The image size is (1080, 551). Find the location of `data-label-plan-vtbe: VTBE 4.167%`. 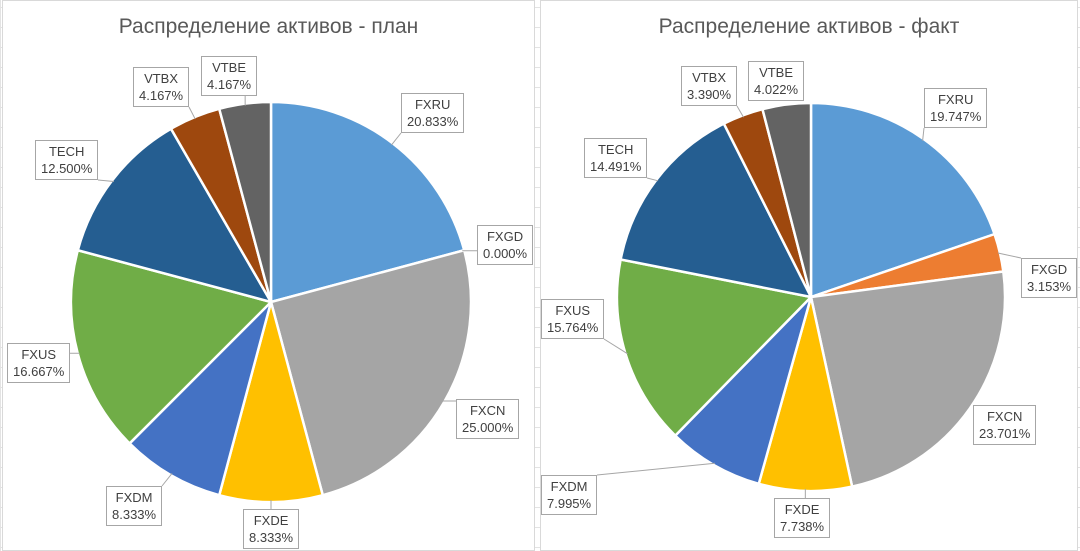

data-label-plan-vtbe: VTBE 4.167% is located at coordinates (229, 76).